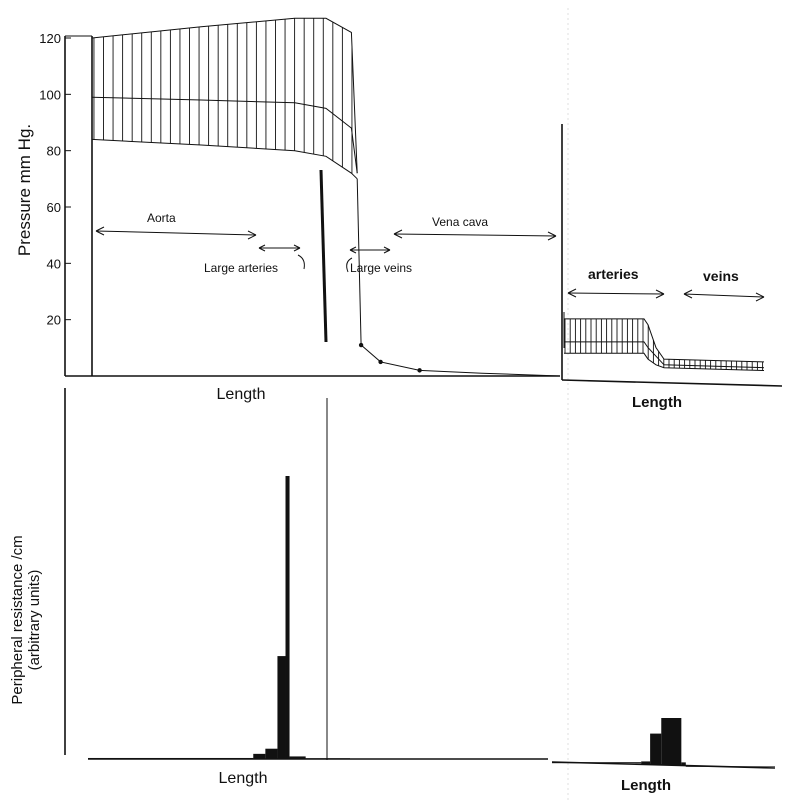 This screenshot has height=809, width=800. What do you see at coordinates (475, 235) in the screenshot?
I see `vena-cava-arrow` at bounding box center [475, 235].